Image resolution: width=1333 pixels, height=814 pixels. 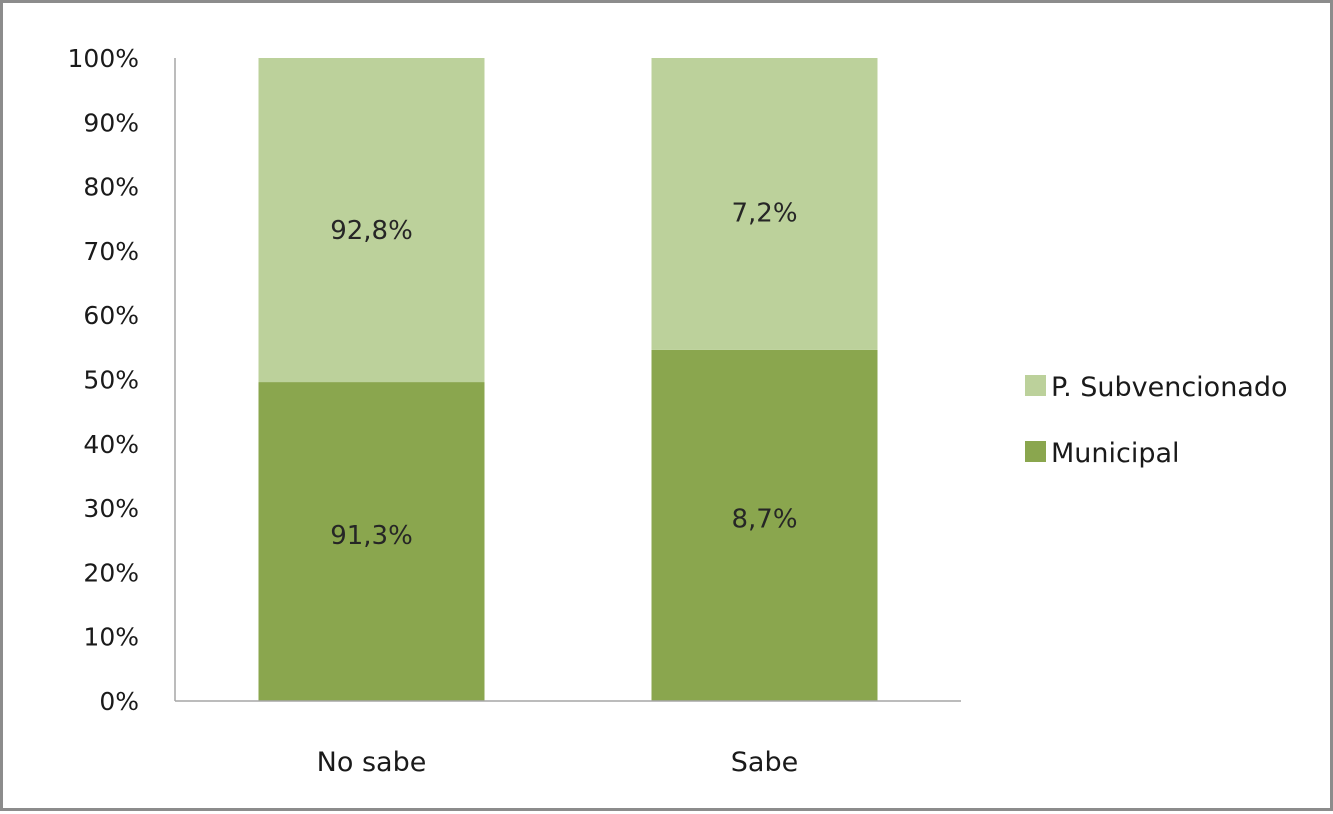 I want to click on legend-label-0: P. Subvencionado, so click(x=1169, y=387).